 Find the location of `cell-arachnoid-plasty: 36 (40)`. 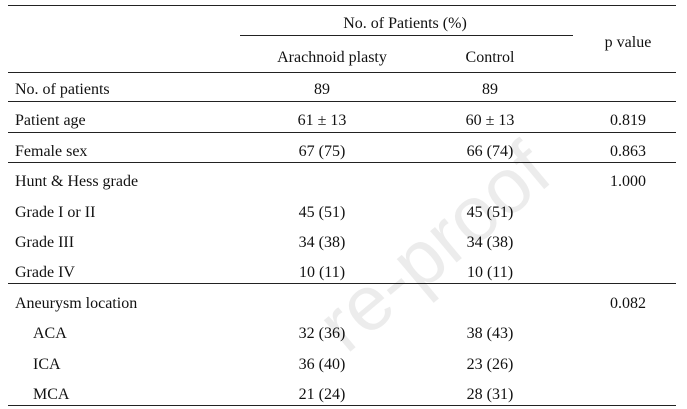

cell-arachnoid-plasty: 36 (40) is located at coordinates (322, 364).